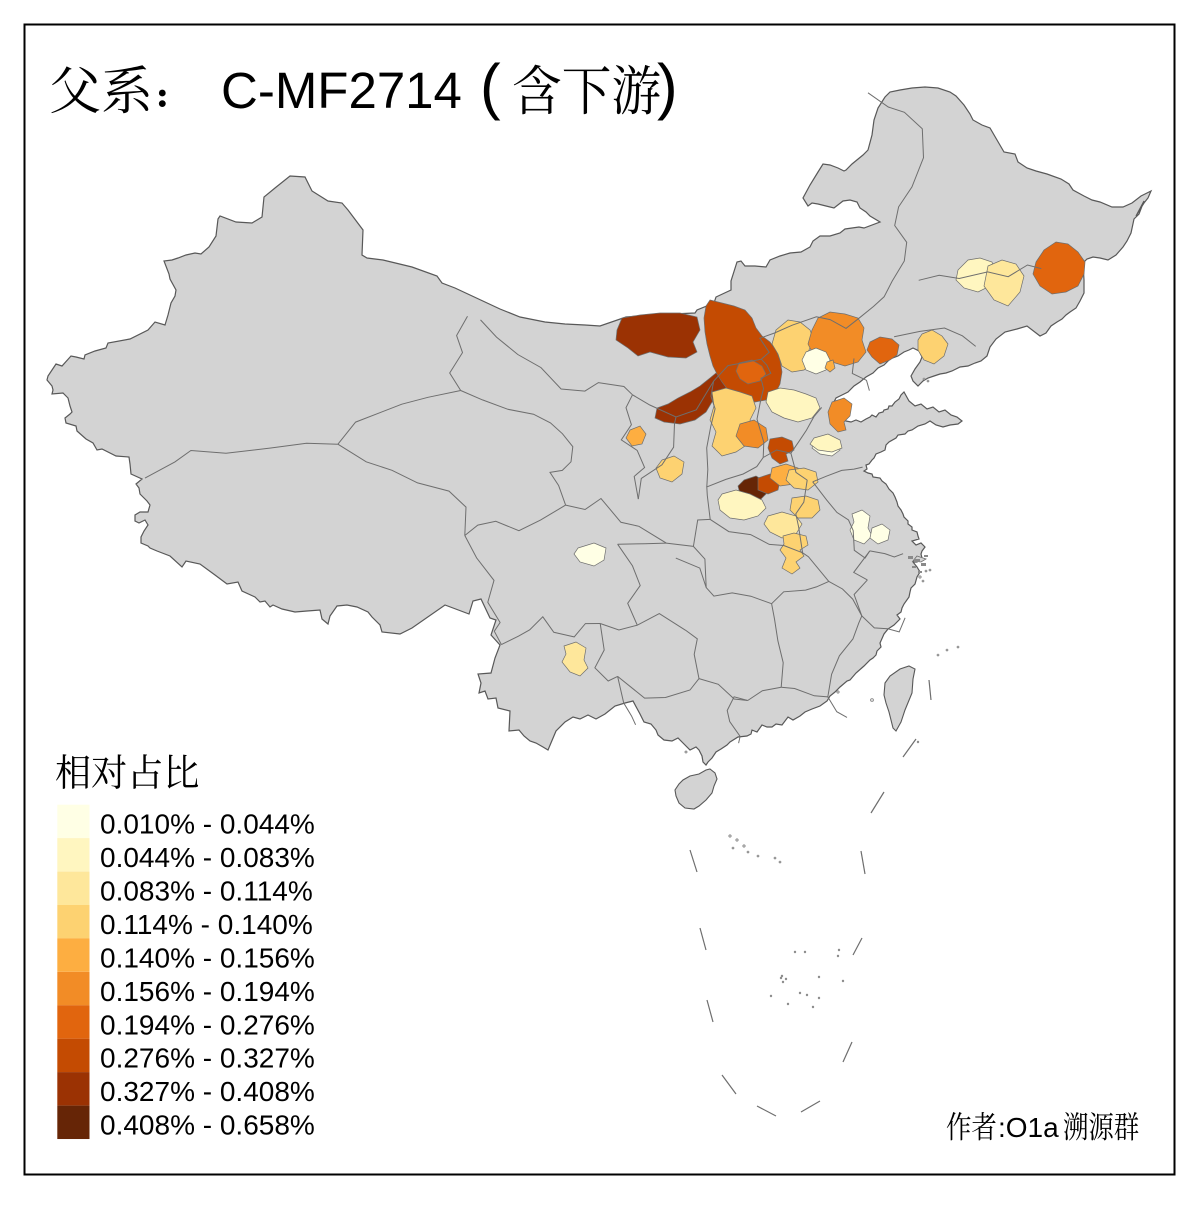 The image size is (1200, 1205). I want to click on svg-text: C-MF2714, so click(341, 90).